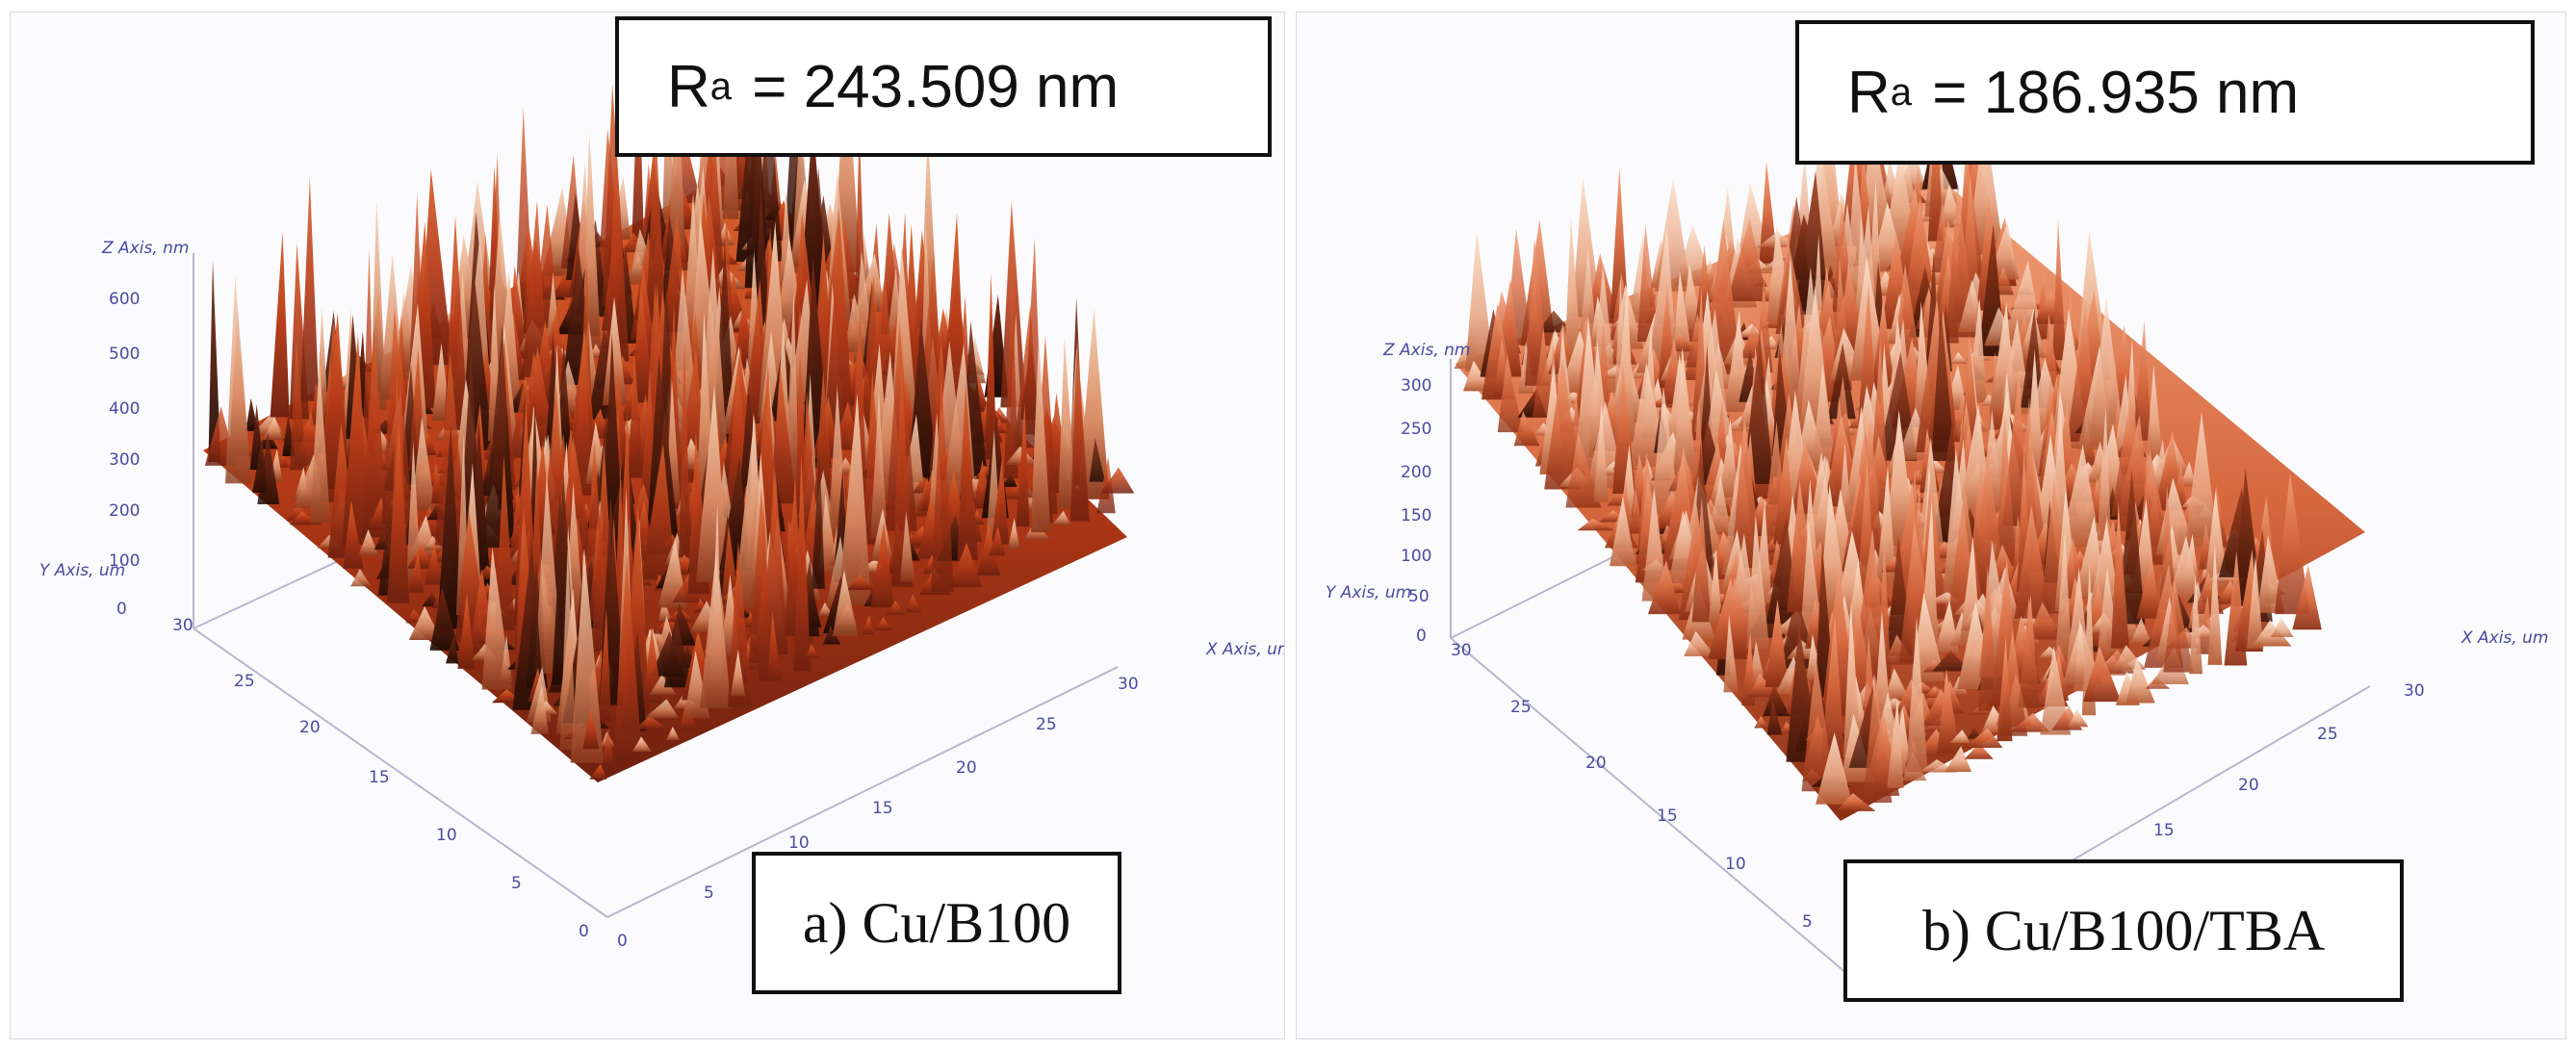 This screenshot has width=2576, height=1050. What do you see at coordinates (1245, 649) in the screenshot?
I see `x-axis-label-a: X Axis, um` at bounding box center [1245, 649].